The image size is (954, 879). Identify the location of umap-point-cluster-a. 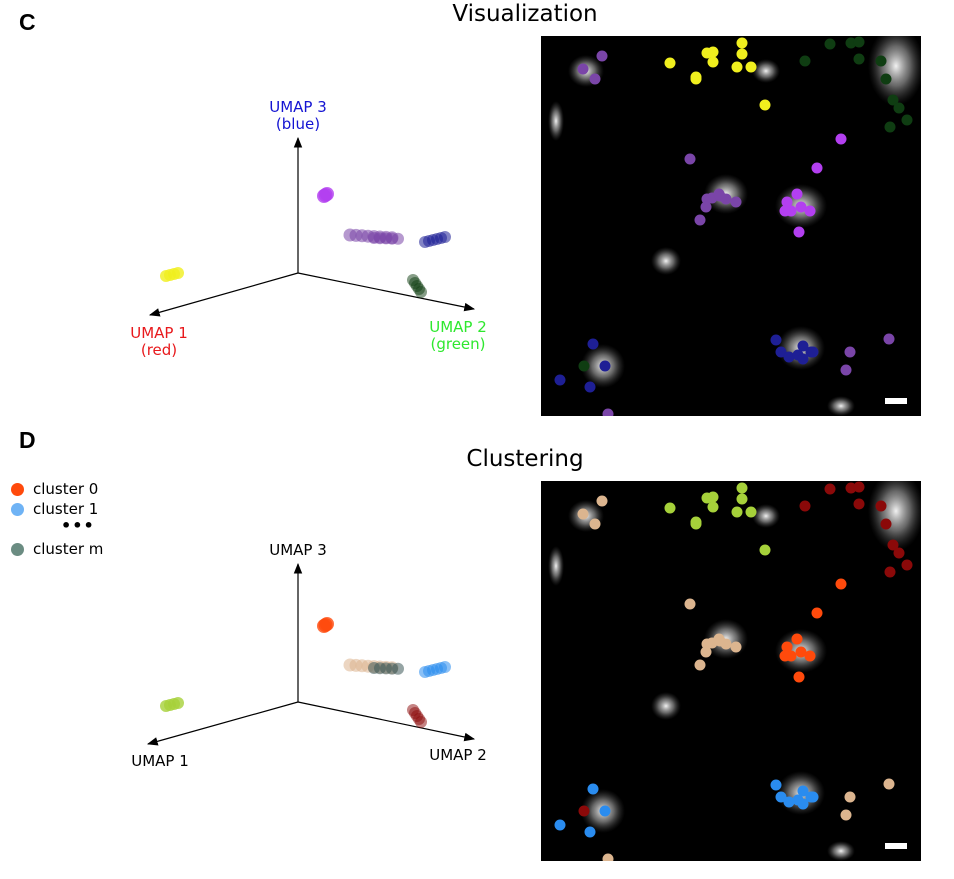
(178, 703).